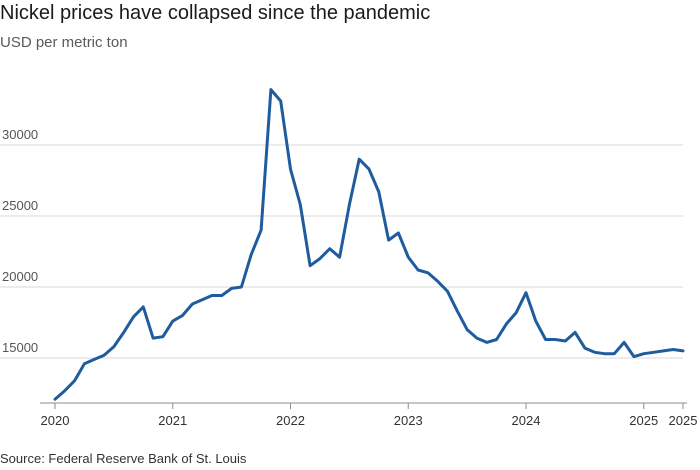 This screenshot has width=700, height=470. Describe the element at coordinates (20, 241) in the screenshot. I see `y-tick-labels: 15000 20000 25000 30000` at that location.